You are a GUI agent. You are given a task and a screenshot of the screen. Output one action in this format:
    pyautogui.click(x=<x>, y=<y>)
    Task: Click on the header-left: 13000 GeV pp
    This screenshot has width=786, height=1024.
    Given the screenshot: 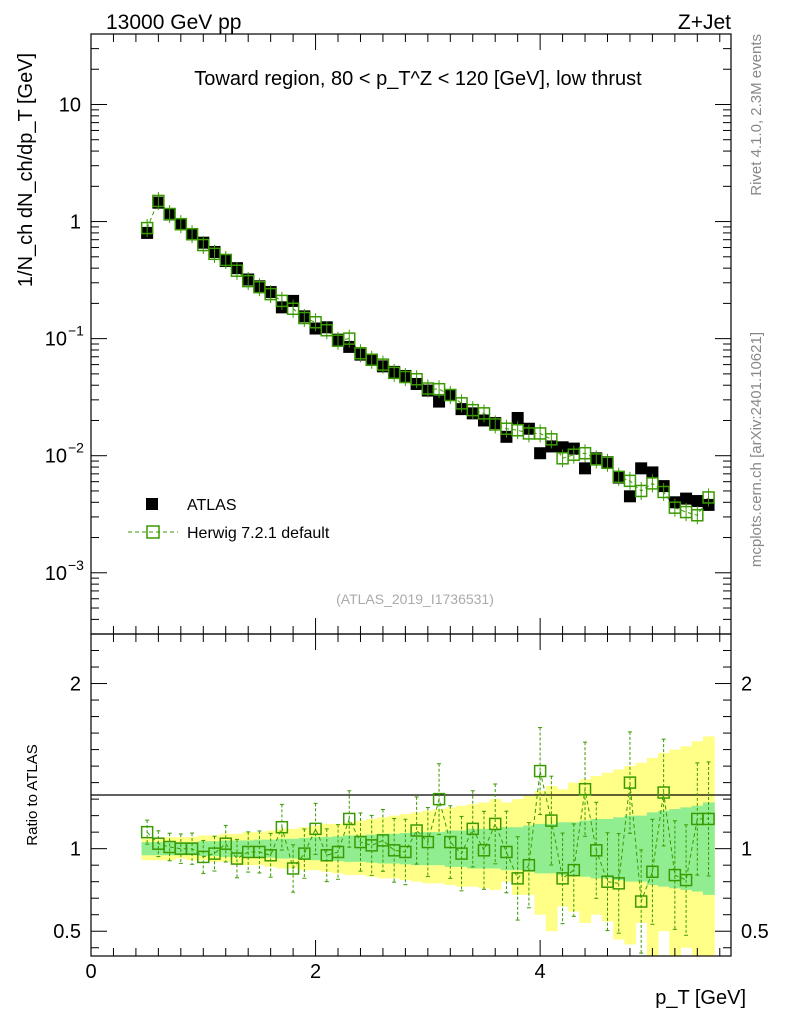 What is the action you would take?
    pyautogui.click(x=173, y=22)
    